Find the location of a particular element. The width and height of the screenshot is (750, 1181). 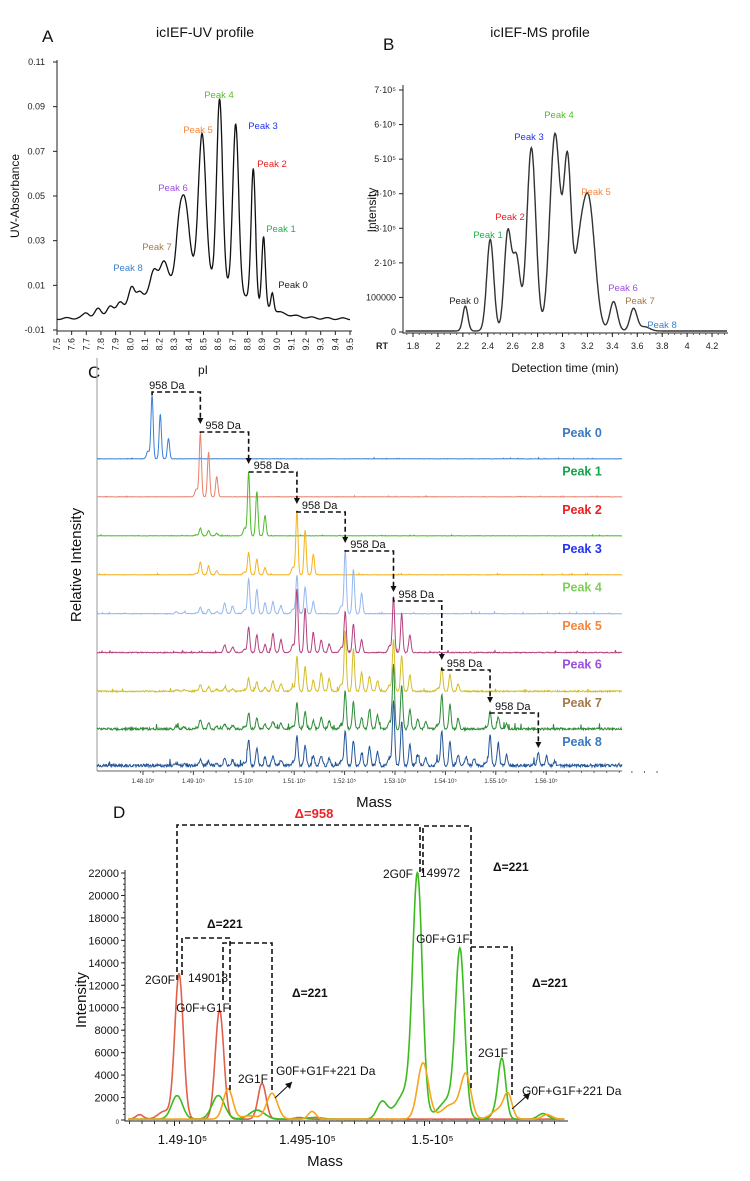

x-tick-label: 3.6 is located at coordinates (637, 346).